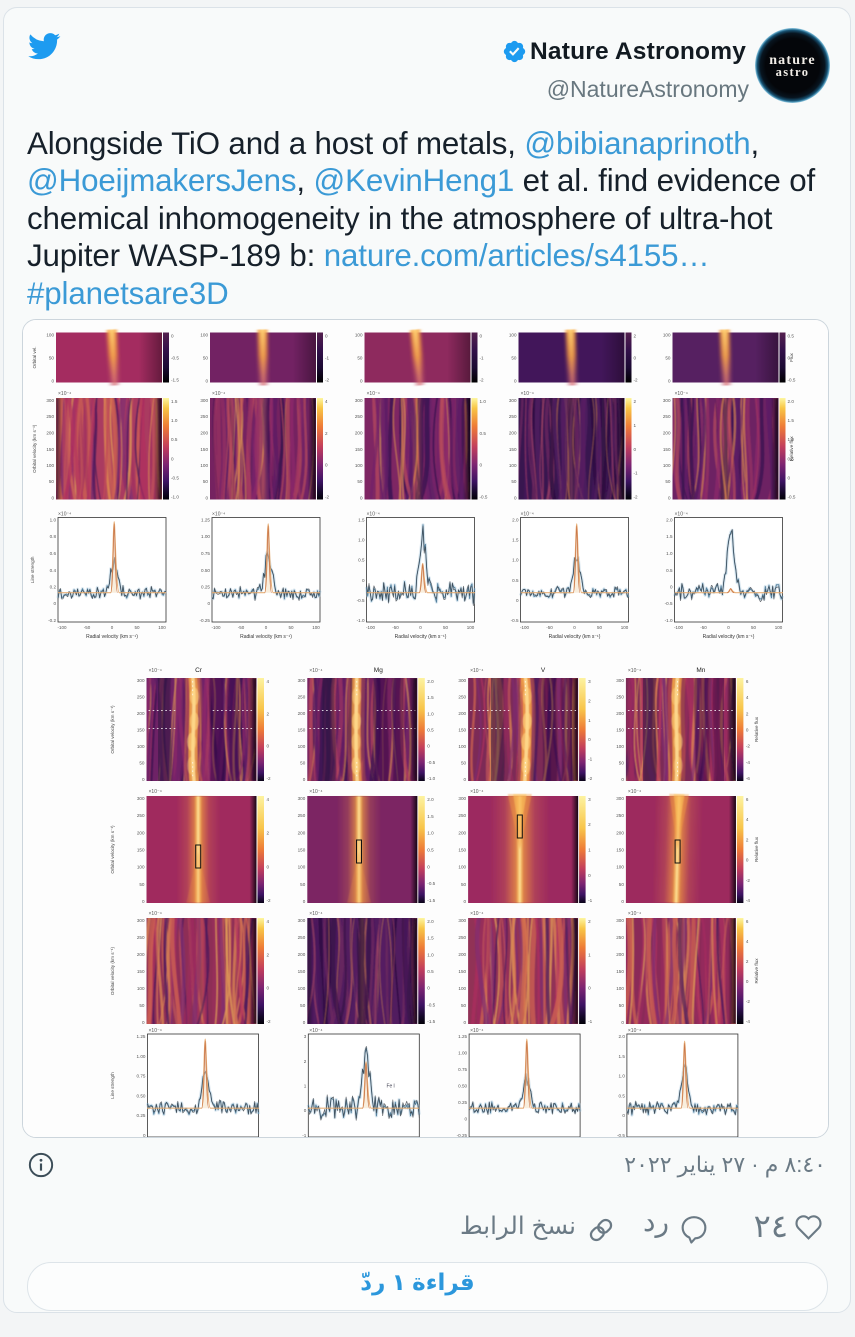  Describe the element at coordinates (205, 553) in the screenshot. I see `svg-text: 0.75` at that location.